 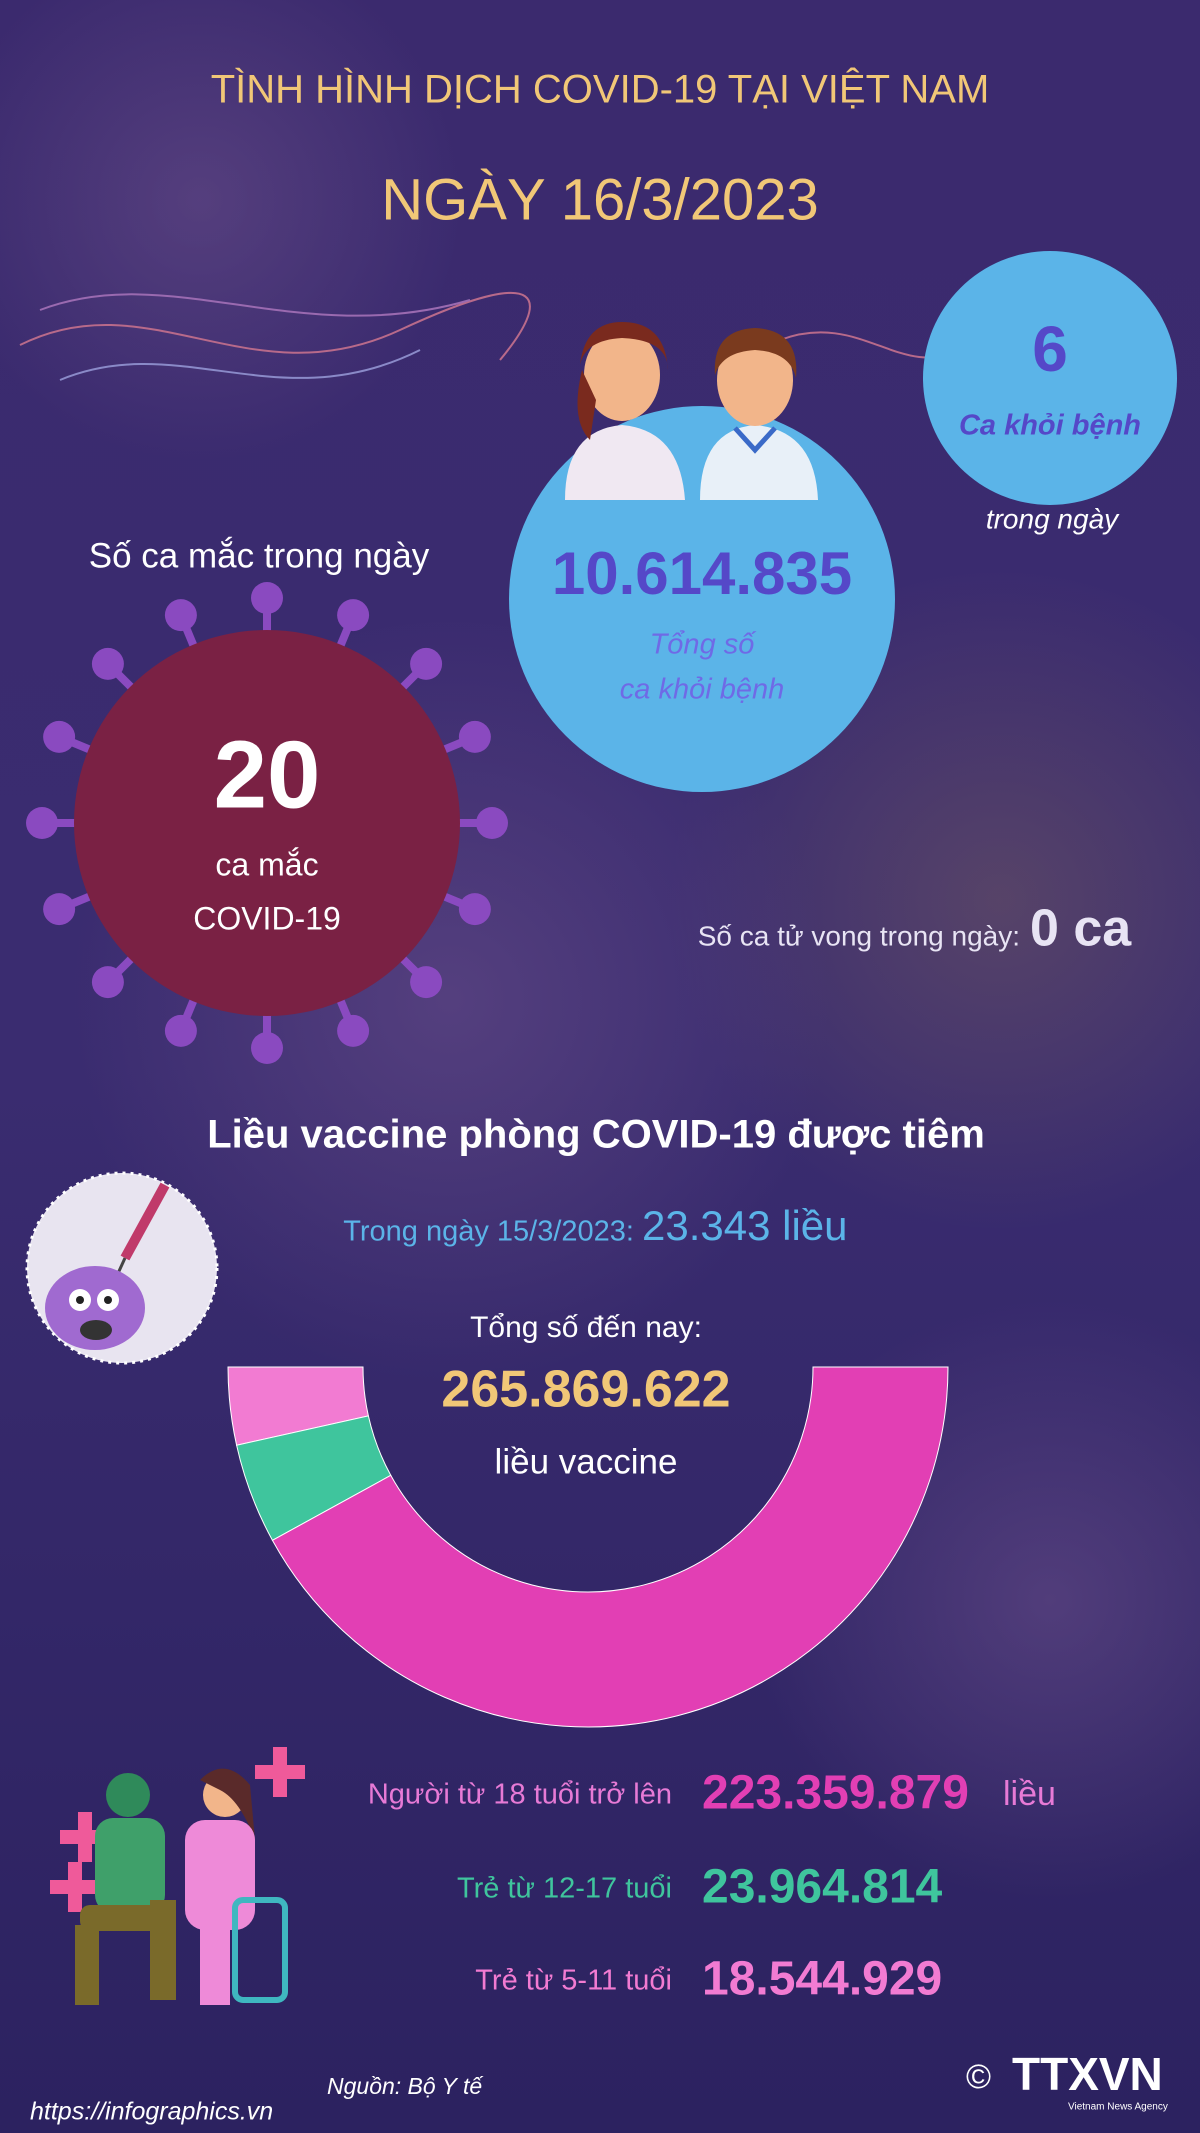 What do you see at coordinates (822, 1887) in the screenshot?
I see `group-value: 23.964.814` at bounding box center [822, 1887].